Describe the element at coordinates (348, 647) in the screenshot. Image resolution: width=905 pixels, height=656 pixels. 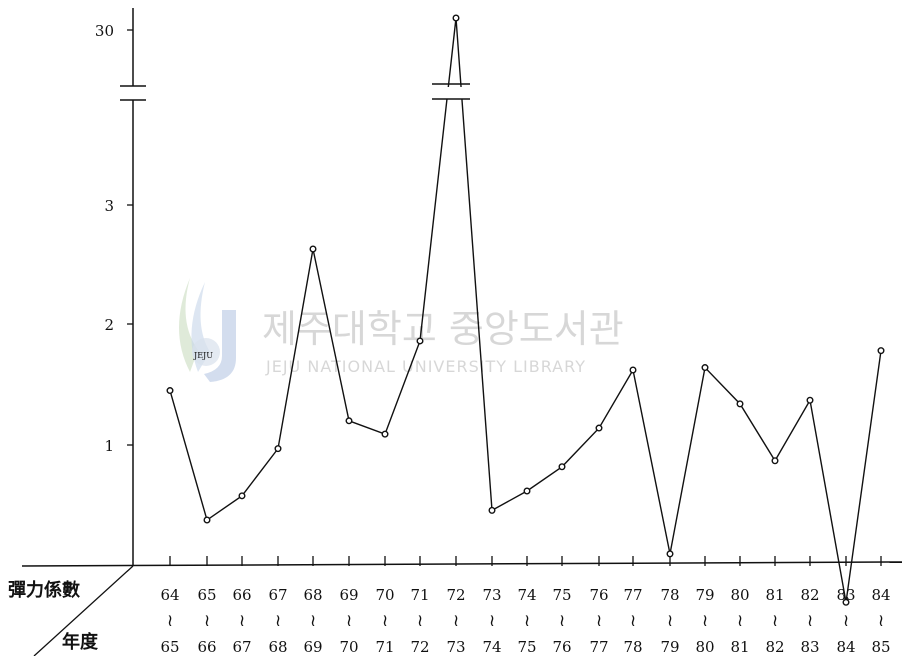
I see `x-category-end: 70` at that location.